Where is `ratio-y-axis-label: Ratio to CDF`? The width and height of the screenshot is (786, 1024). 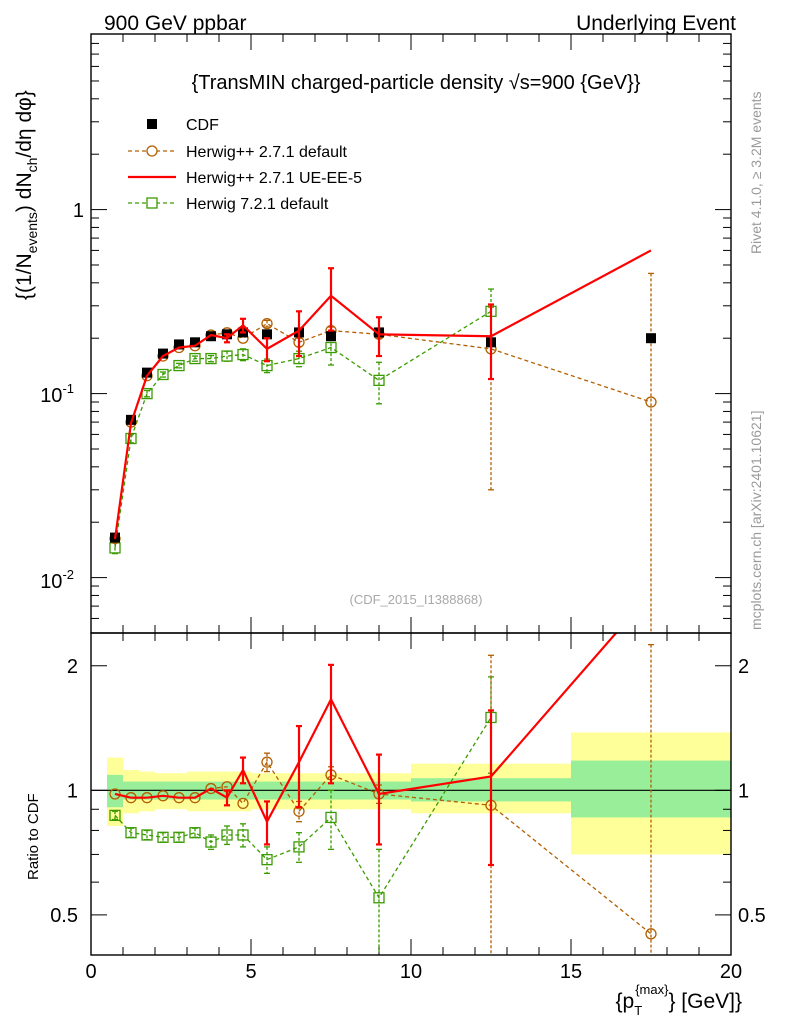
ratio-y-axis-label: Ratio to CDF is located at coordinates (33, 836).